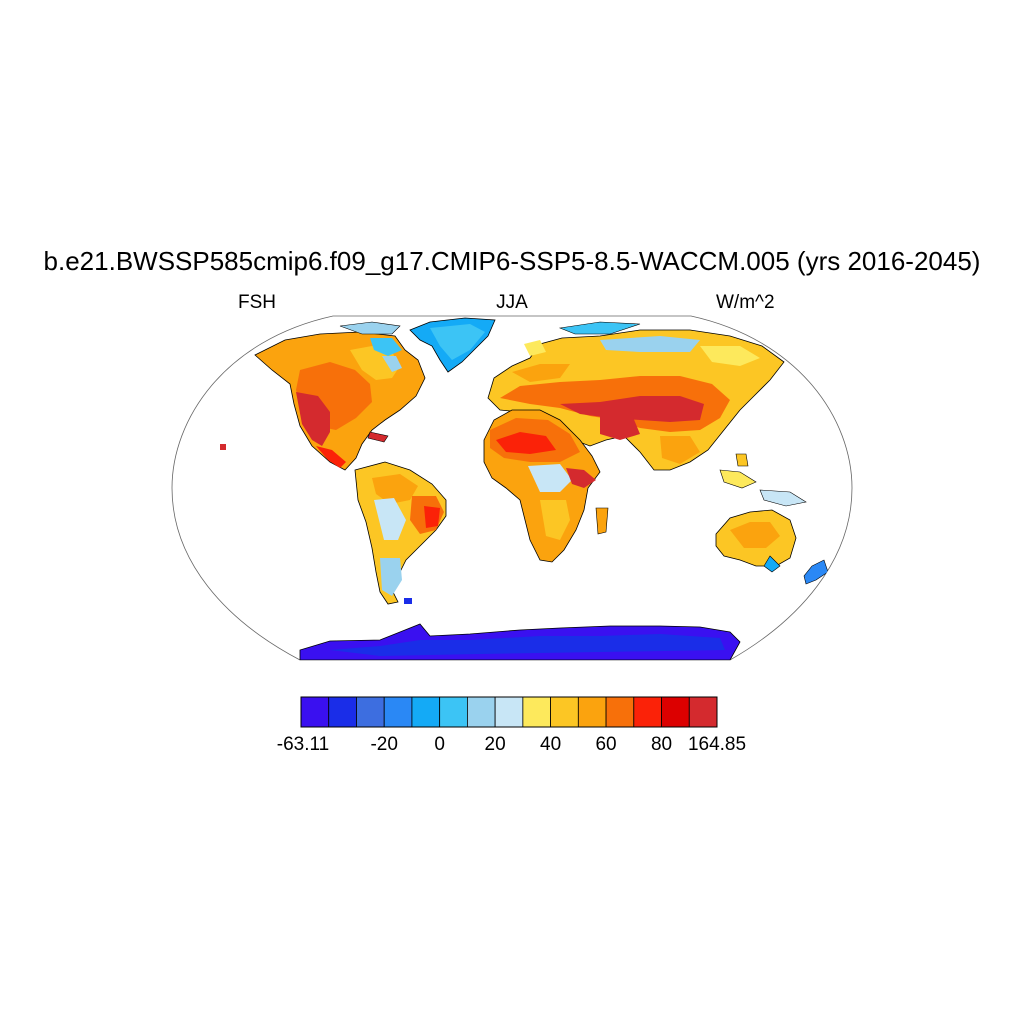 The height and width of the screenshot is (1024, 1024). What do you see at coordinates (717, 744) in the screenshot?
I see `colorbar-tick-label: 164.85` at bounding box center [717, 744].